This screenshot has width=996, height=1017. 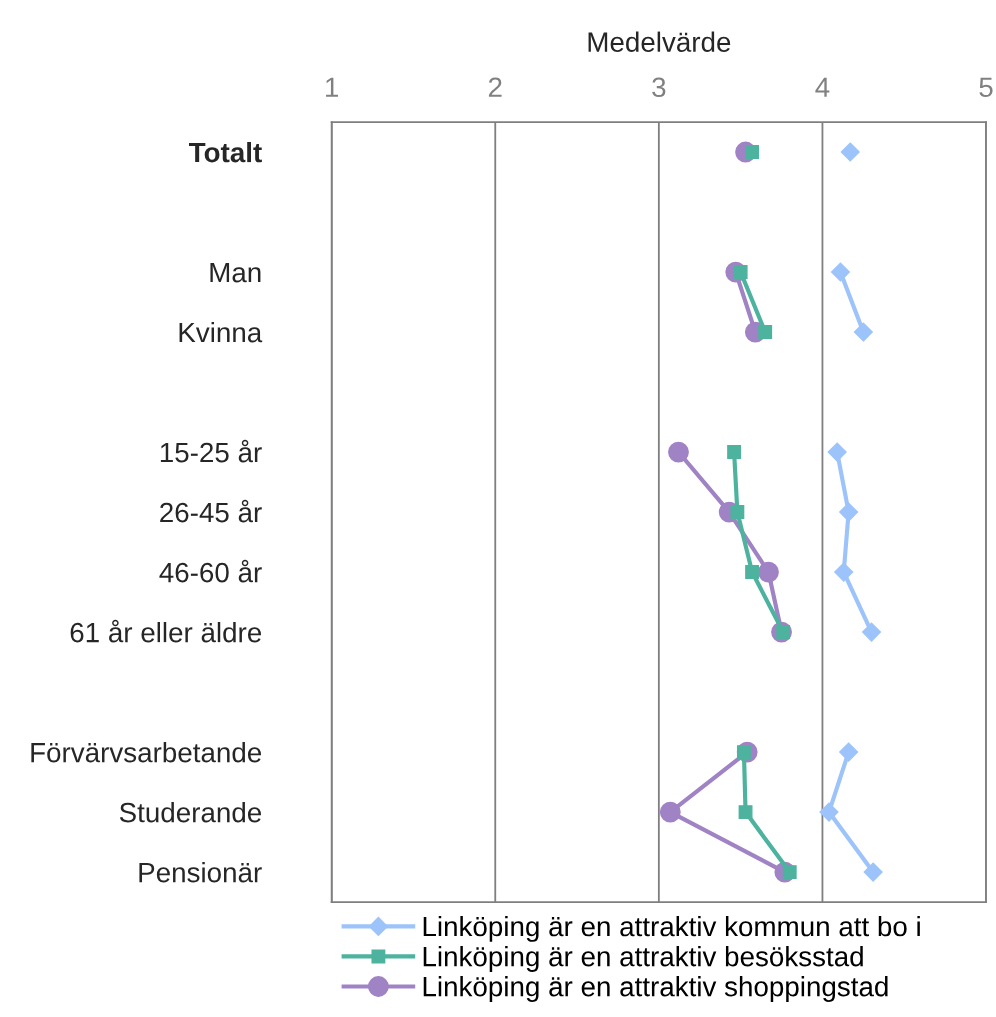 I want to click on y-tick-label: Förvärvsarbetande, so click(x=146, y=752).